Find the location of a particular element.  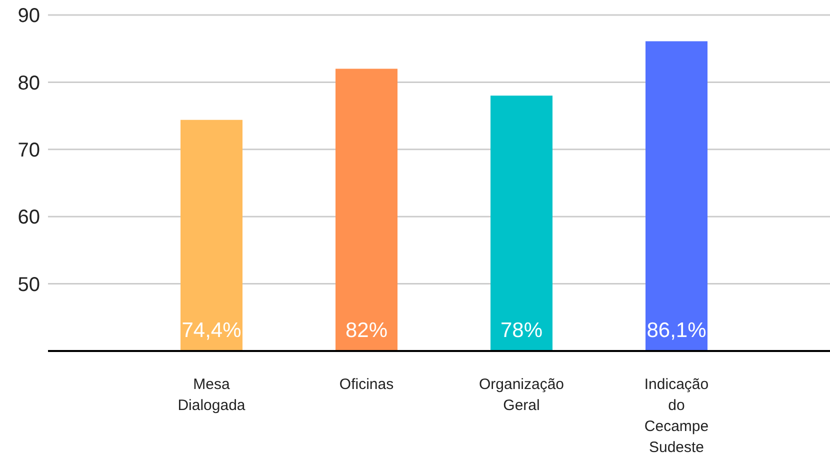

data-label: 74,4% is located at coordinates (212, 330).